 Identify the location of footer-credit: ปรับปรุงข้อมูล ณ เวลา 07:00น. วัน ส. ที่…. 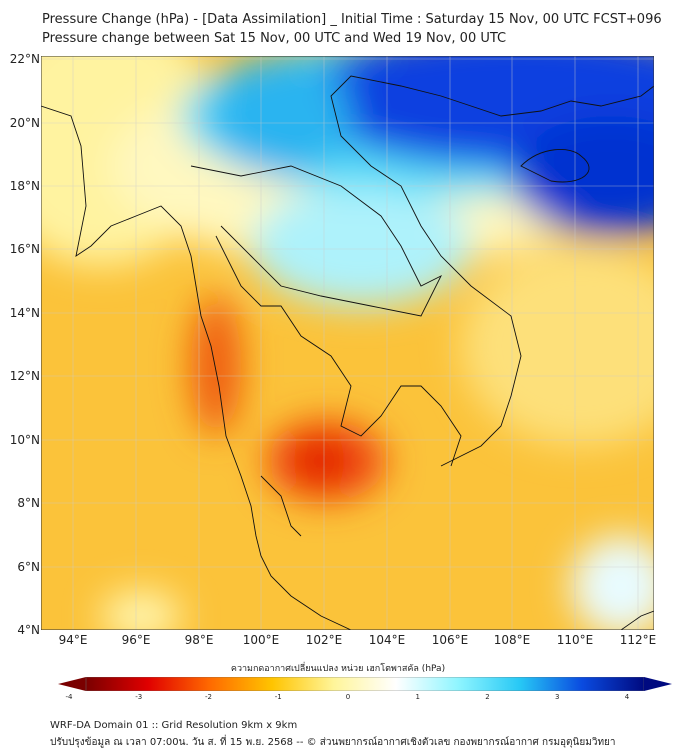
(333, 742).